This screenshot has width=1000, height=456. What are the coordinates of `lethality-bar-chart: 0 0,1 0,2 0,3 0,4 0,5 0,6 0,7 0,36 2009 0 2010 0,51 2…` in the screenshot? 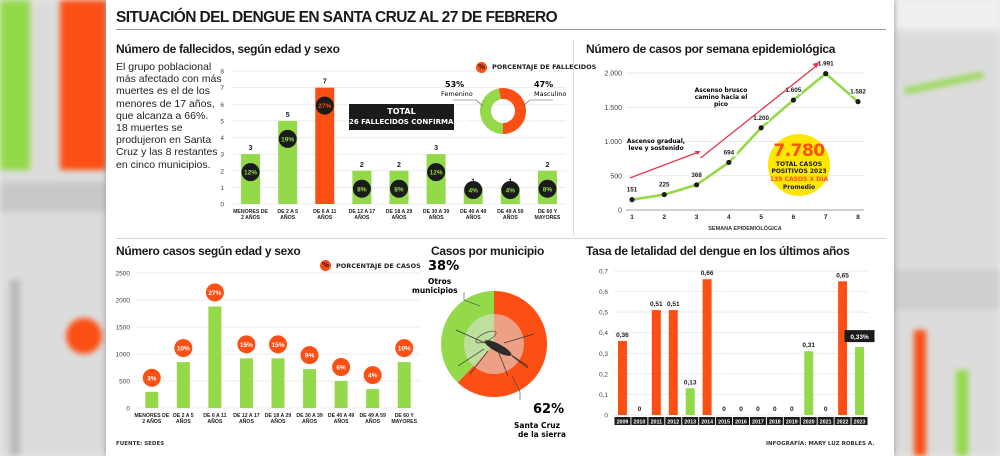 It's located at (737, 347).